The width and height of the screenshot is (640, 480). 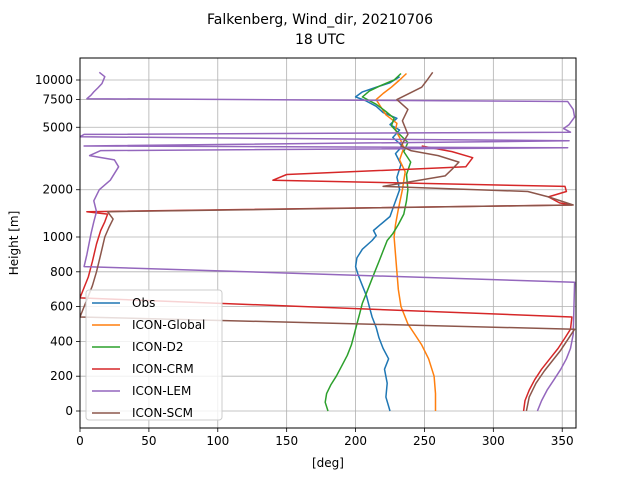 I want to click on y-tick-label: 200, so click(x=61, y=376).